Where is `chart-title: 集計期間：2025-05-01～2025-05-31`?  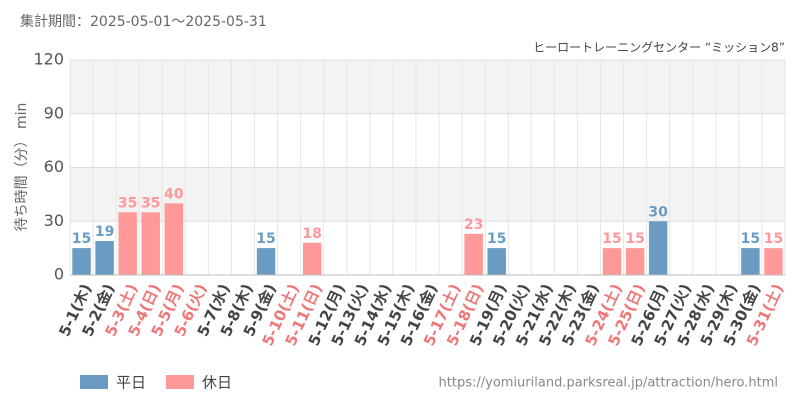
chart-title: 集計期間：2025-05-01～2025-05-31 is located at coordinates (143, 21).